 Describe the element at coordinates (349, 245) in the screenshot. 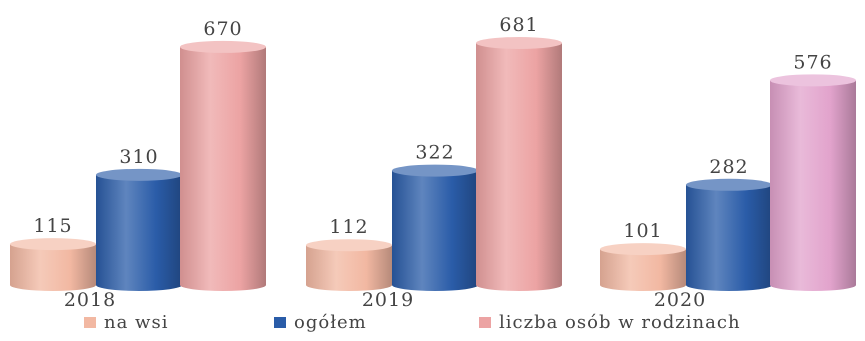

I see `bar-top-na-wsi-2019` at that location.